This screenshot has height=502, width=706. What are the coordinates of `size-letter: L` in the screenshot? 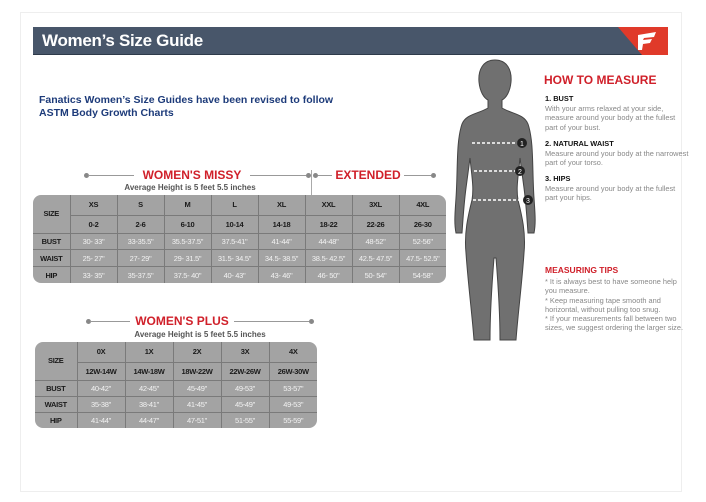 It's located at (234, 205).